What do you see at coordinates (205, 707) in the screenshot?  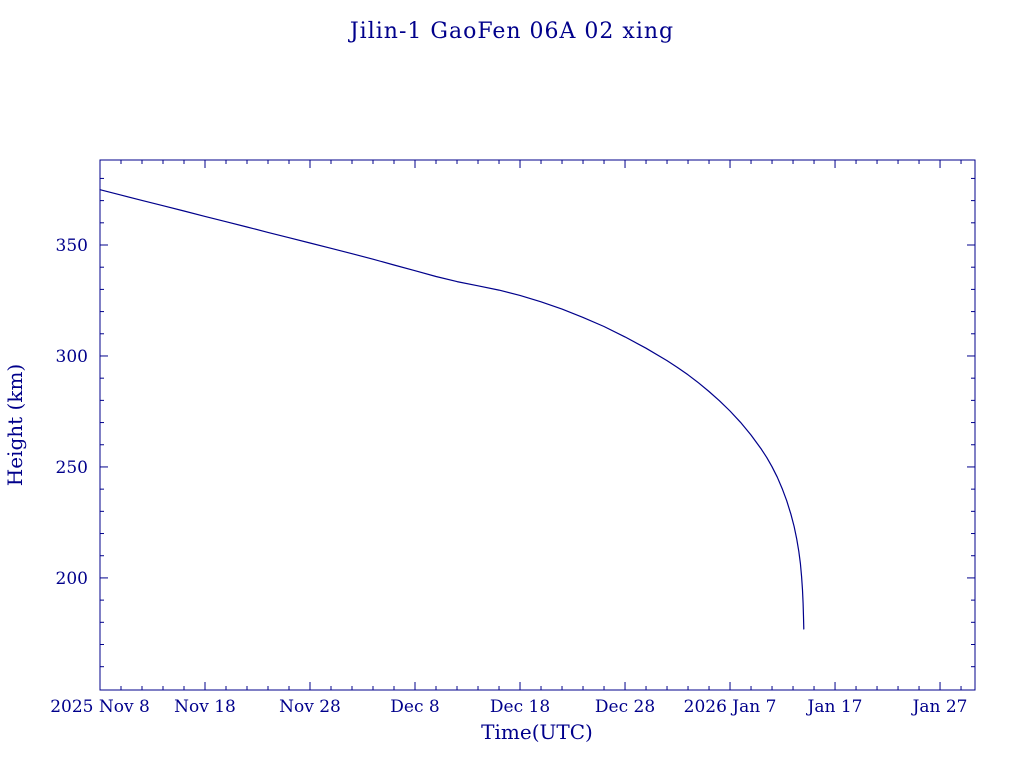 I see `x-tick-label: Nov 18` at bounding box center [205, 707].